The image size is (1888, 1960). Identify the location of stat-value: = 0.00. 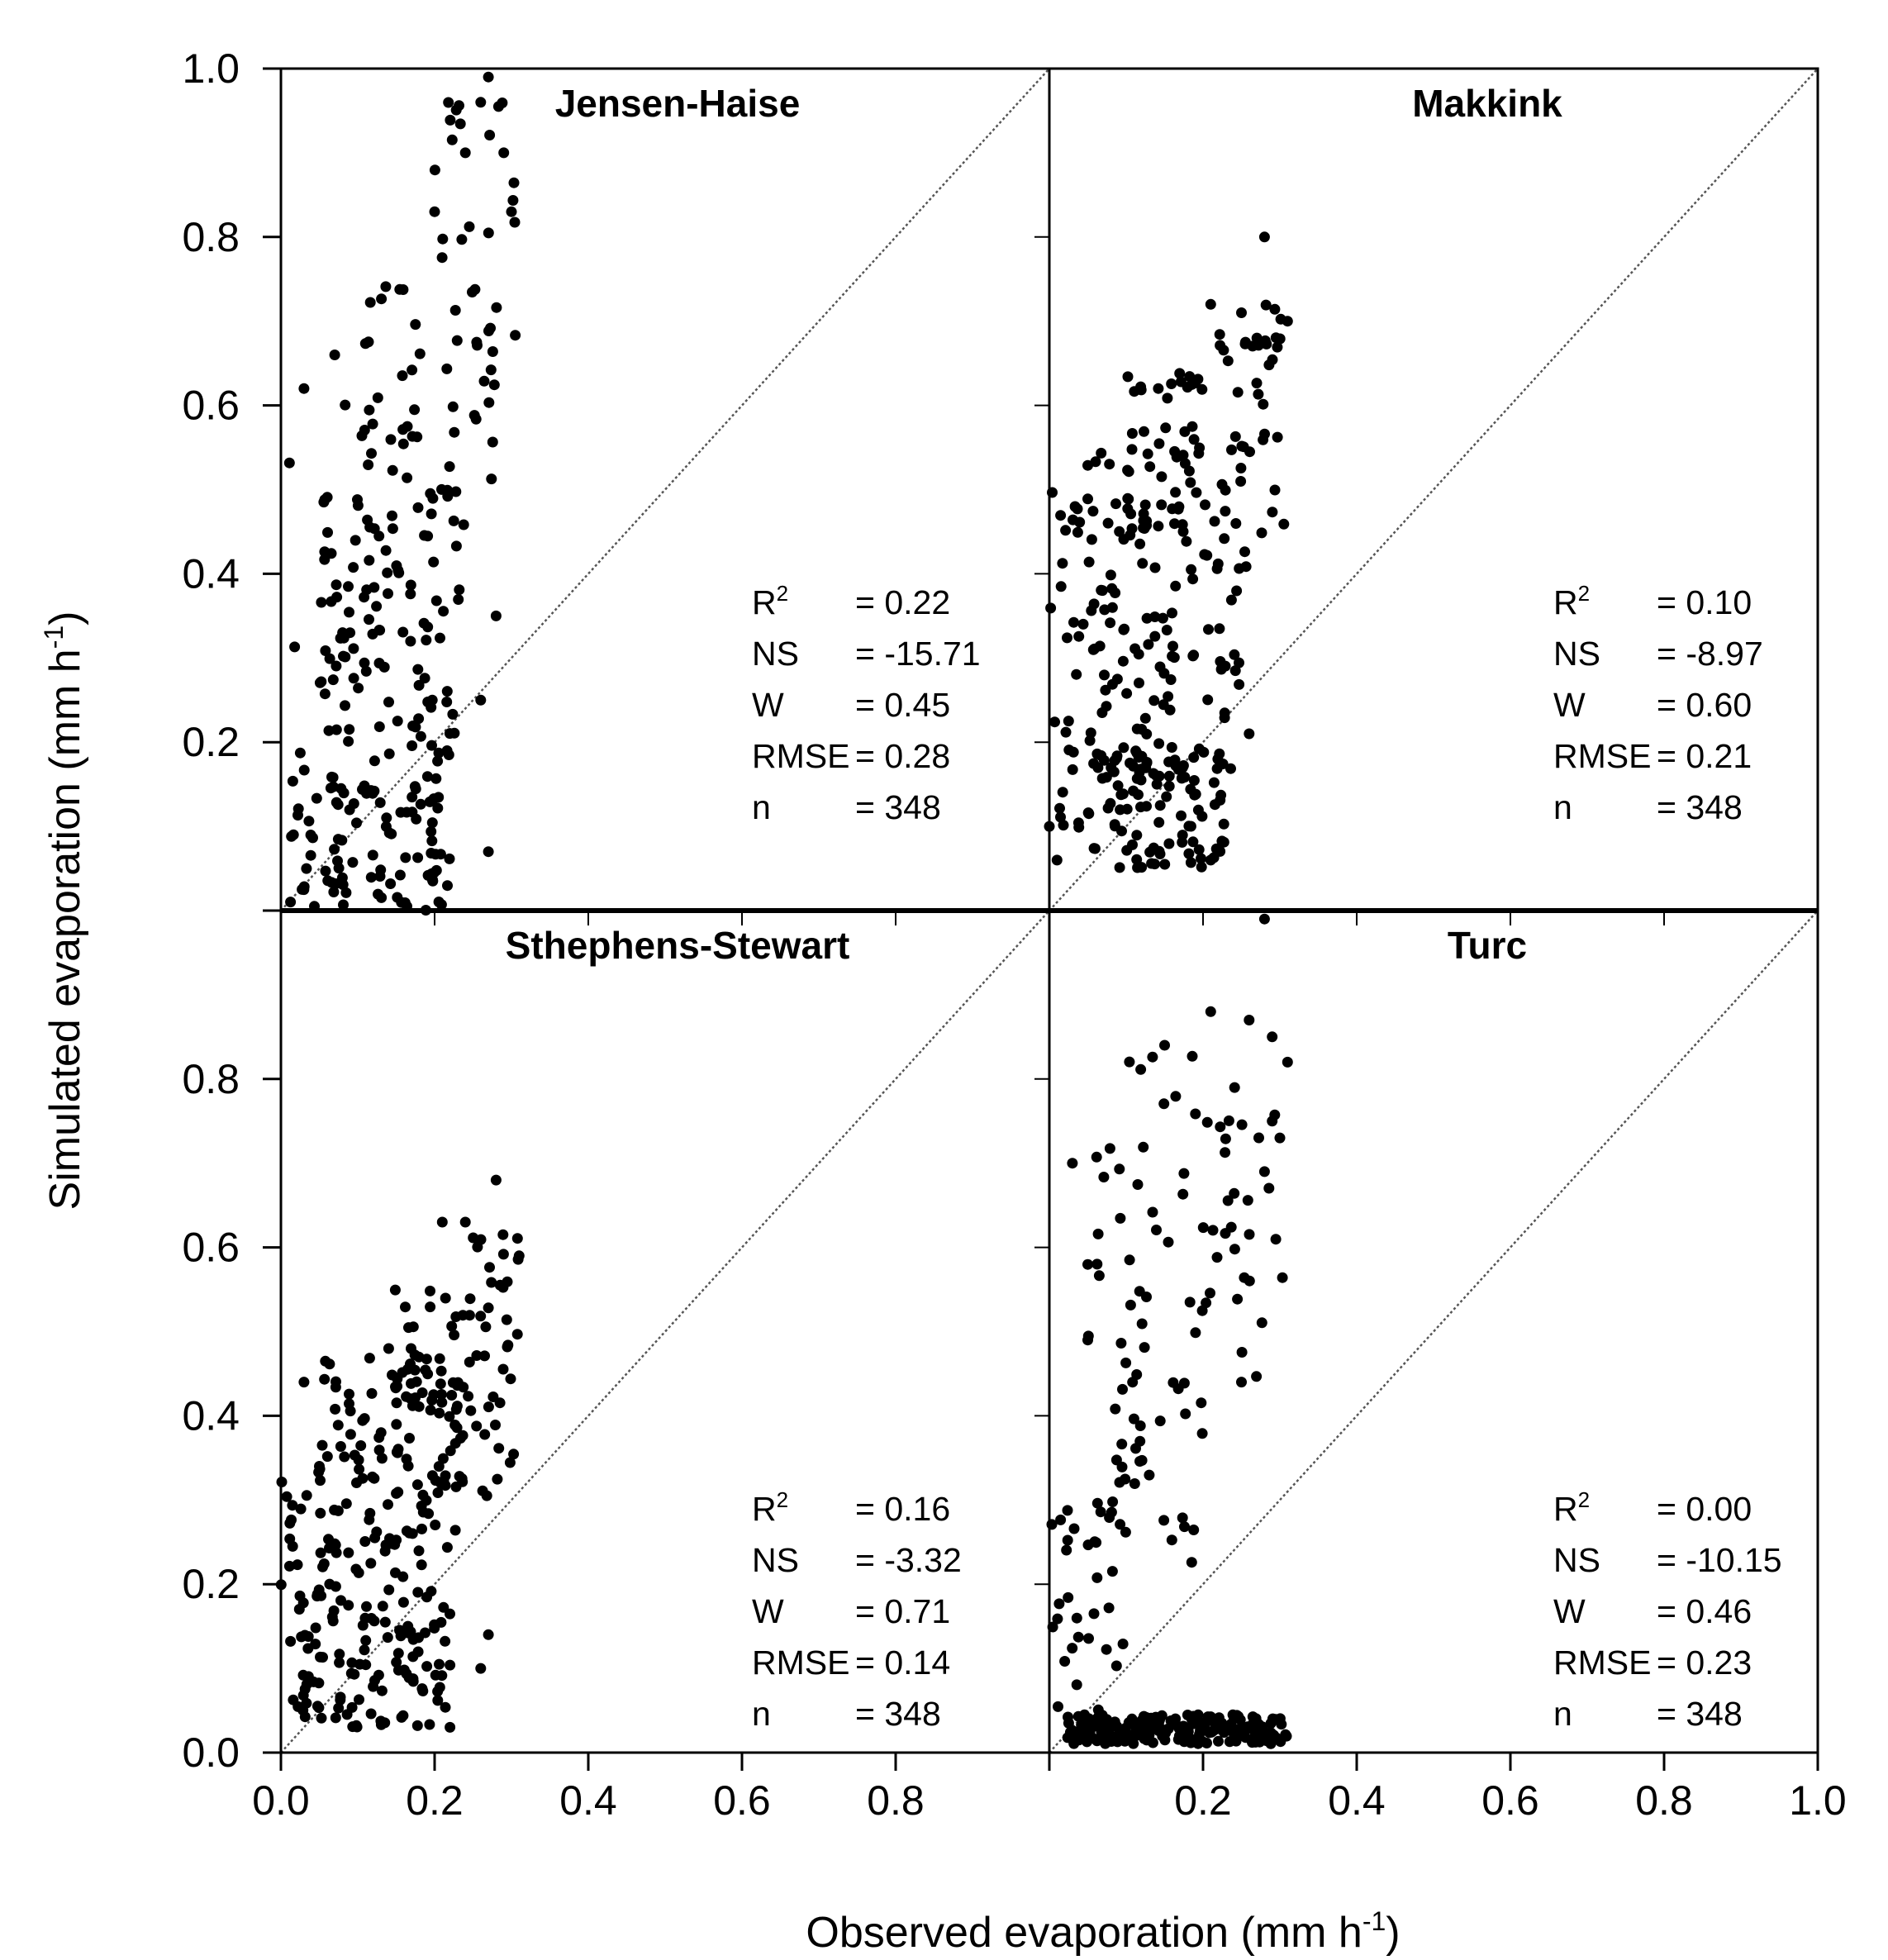
(1704, 1509).